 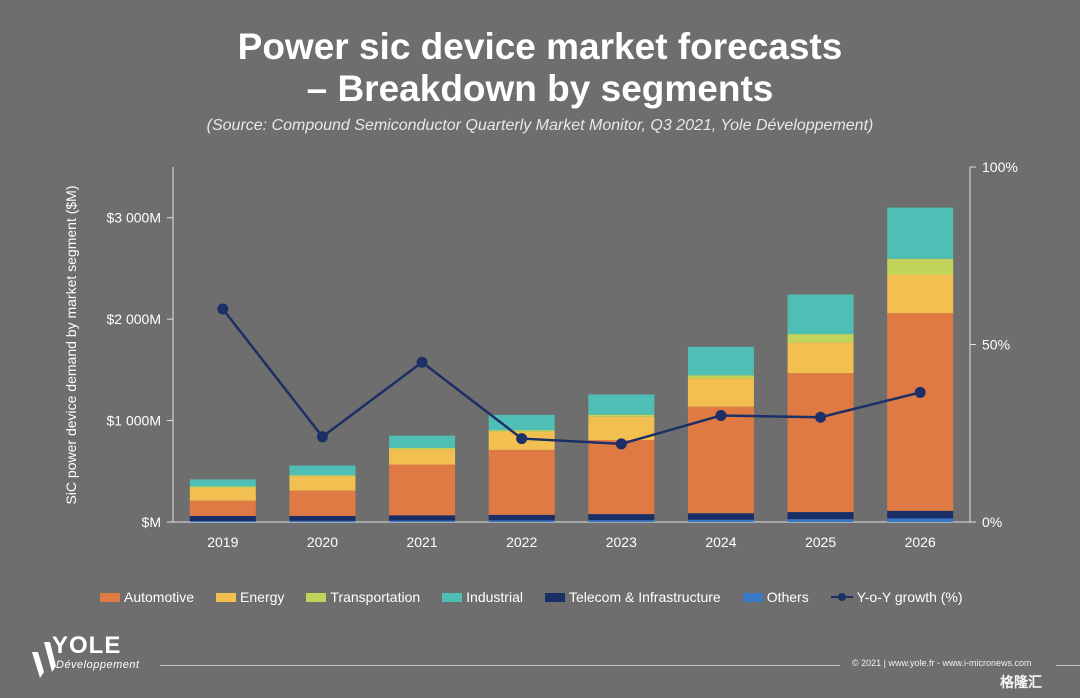 What do you see at coordinates (920, 233) in the screenshot?
I see `bar-industrial-2026` at bounding box center [920, 233].